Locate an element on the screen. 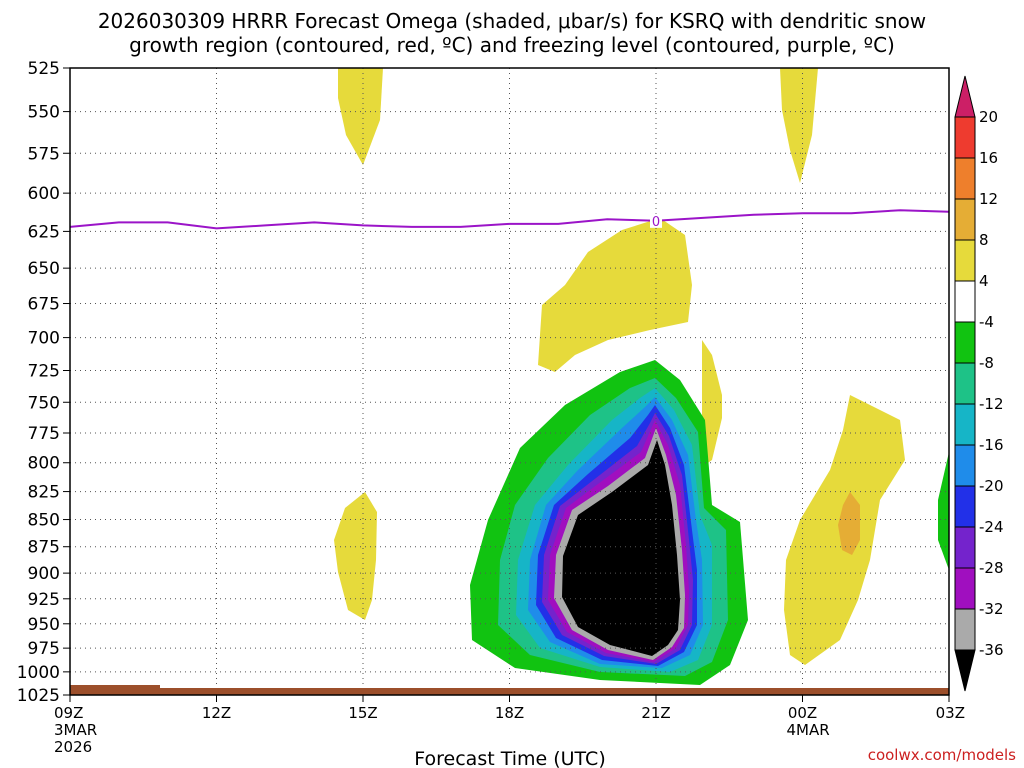 The image size is (1024, 768). x-tick-label: 15Z is located at coordinates (362, 713).